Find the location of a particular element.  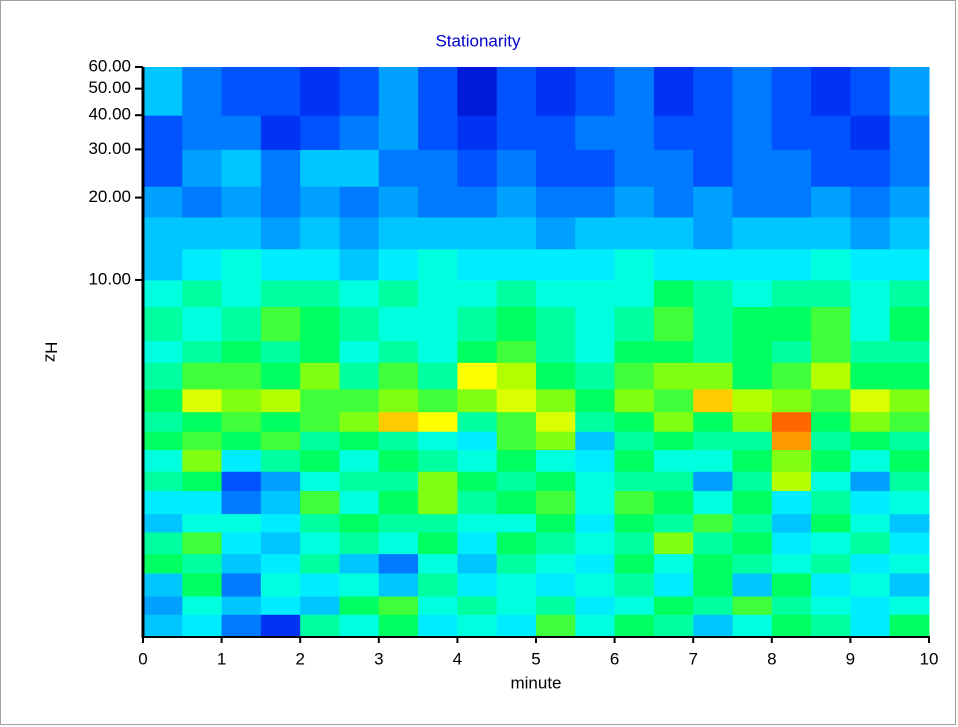

y-tick-label: 10.00 is located at coordinates (109, 278).